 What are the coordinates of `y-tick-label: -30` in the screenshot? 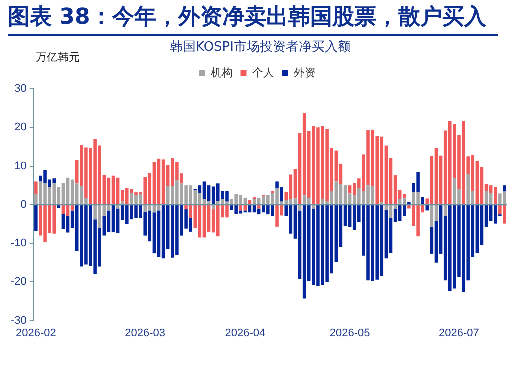 It's located at (18, 320).